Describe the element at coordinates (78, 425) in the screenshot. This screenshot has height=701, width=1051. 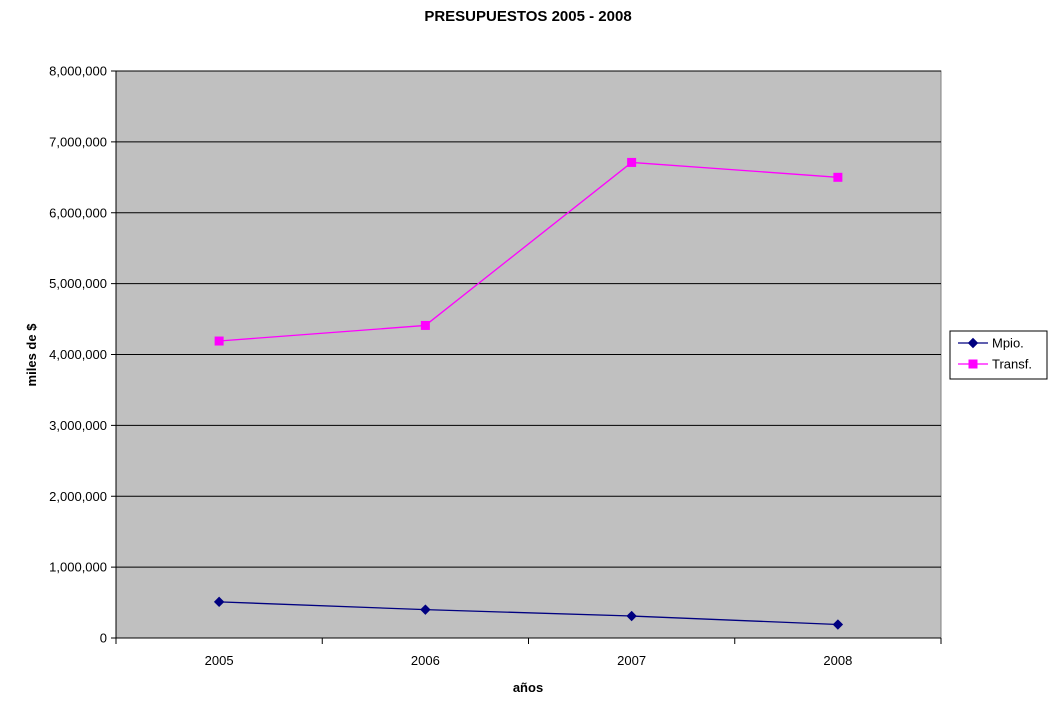
I see `y-tick-label: 3,000,000` at that location.